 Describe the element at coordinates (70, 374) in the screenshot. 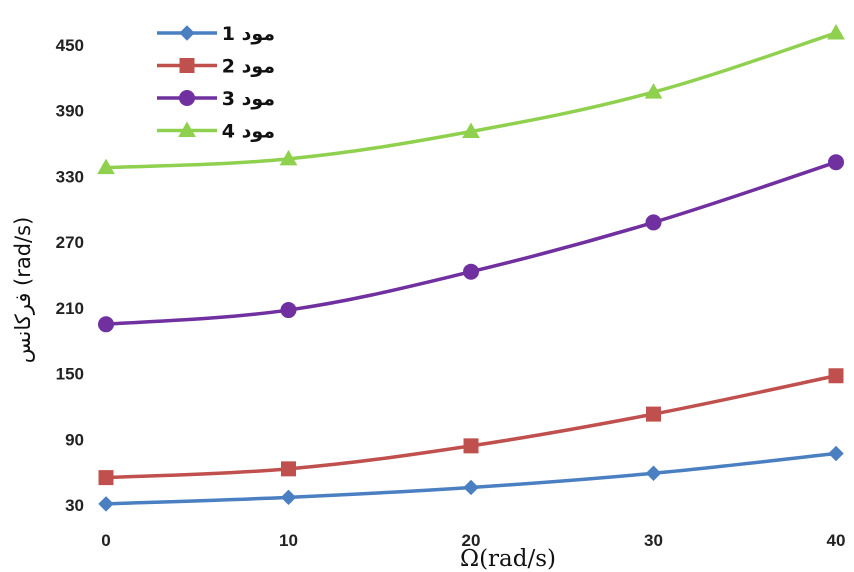

I see `y-tick-label: 150` at that location.